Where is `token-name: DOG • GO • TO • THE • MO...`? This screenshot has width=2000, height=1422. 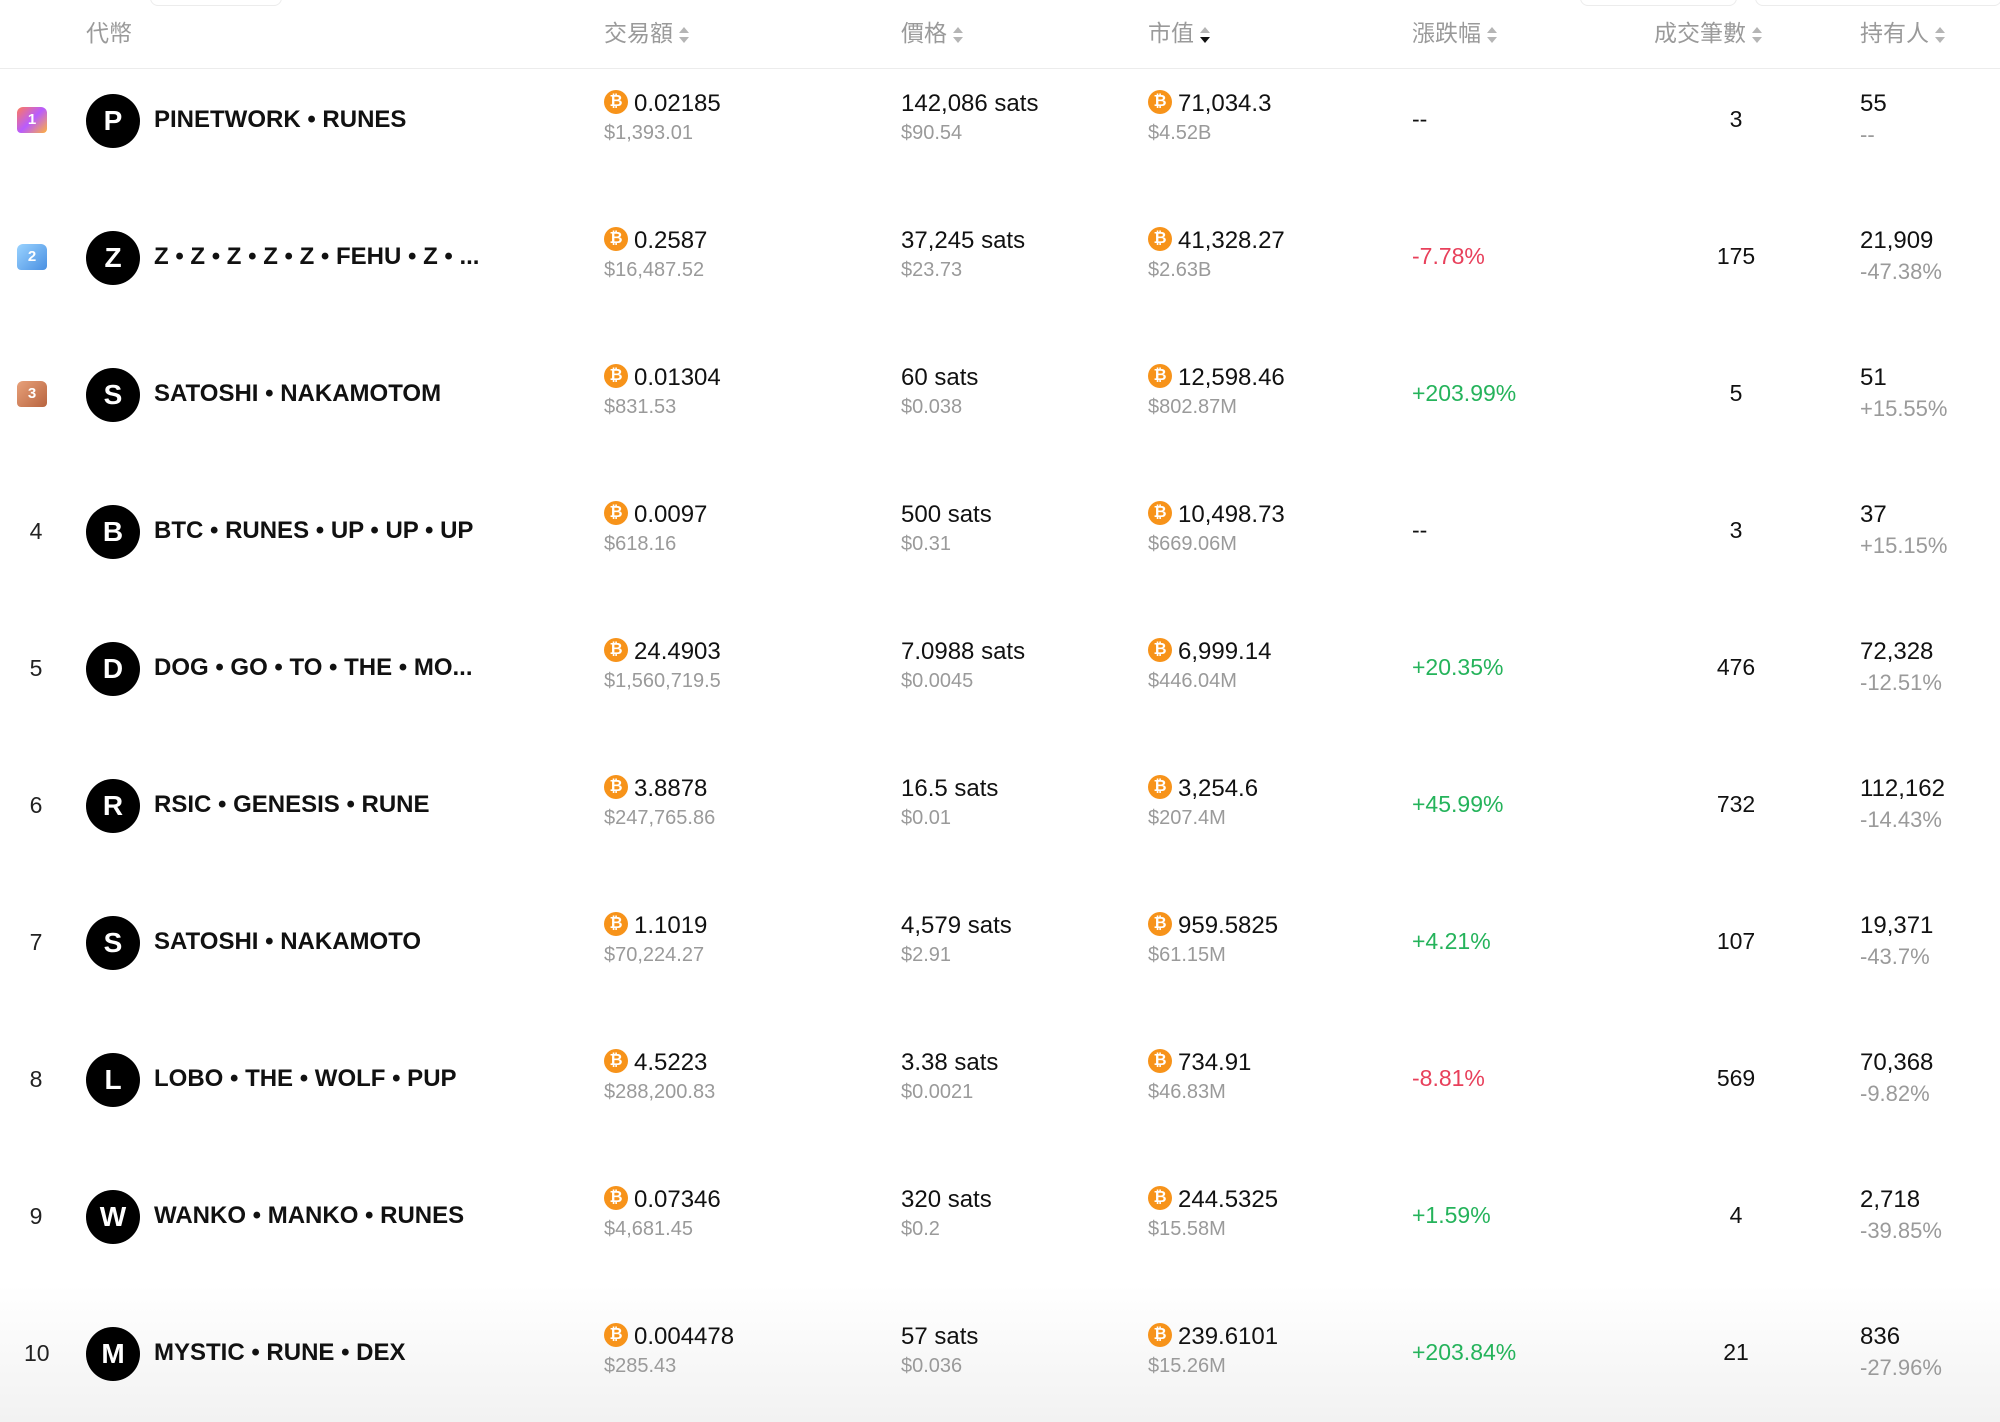 token-name: DOG • GO • TO • THE • MO... is located at coordinates (313, 667).